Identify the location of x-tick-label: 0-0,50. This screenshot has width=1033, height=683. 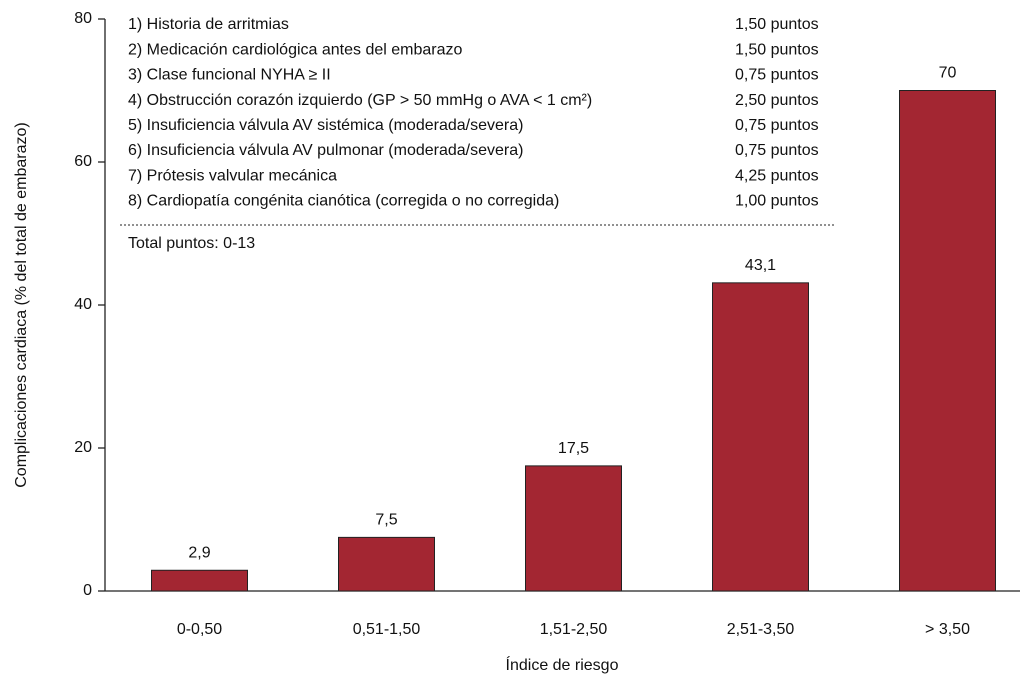
(199, 629).